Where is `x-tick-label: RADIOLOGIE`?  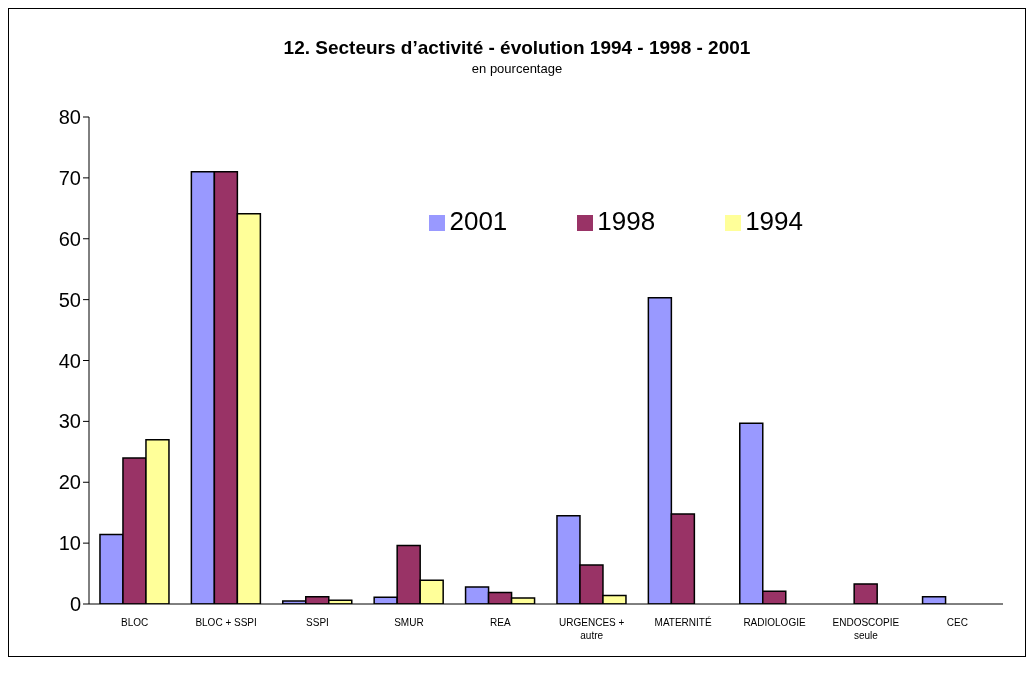
x-tick-label: RADIOLOGIE is located at coordinates (774, 622).